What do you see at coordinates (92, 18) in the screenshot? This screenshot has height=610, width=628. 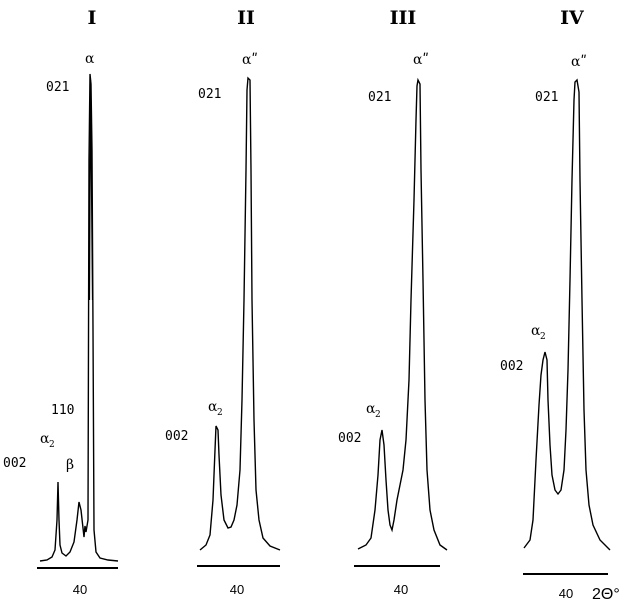 I see `panel-title-I: I` at bounding box center [92, 18].